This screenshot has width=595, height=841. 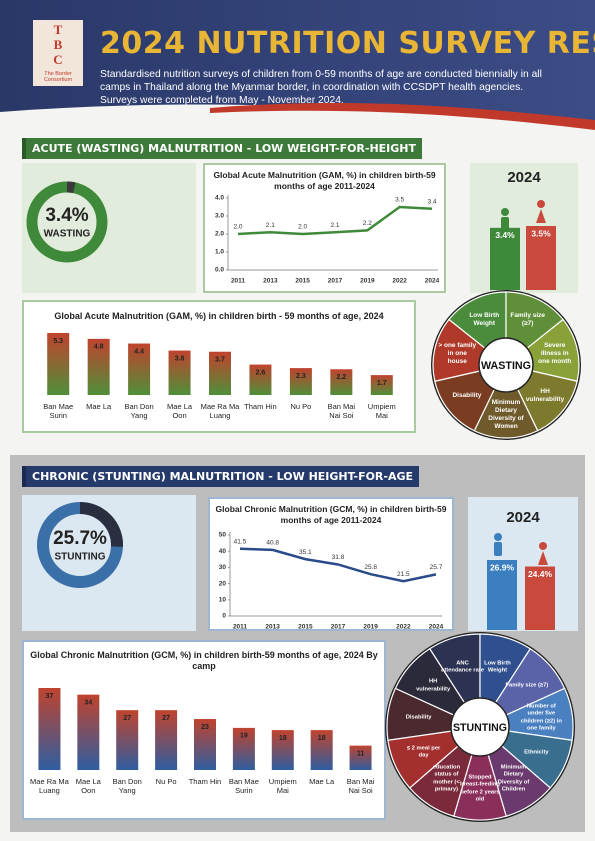 What do you see at coordinates (219, 216) in the screenshot?
I see `y-tick-label: 3.0` at bounding box center [219, 216].